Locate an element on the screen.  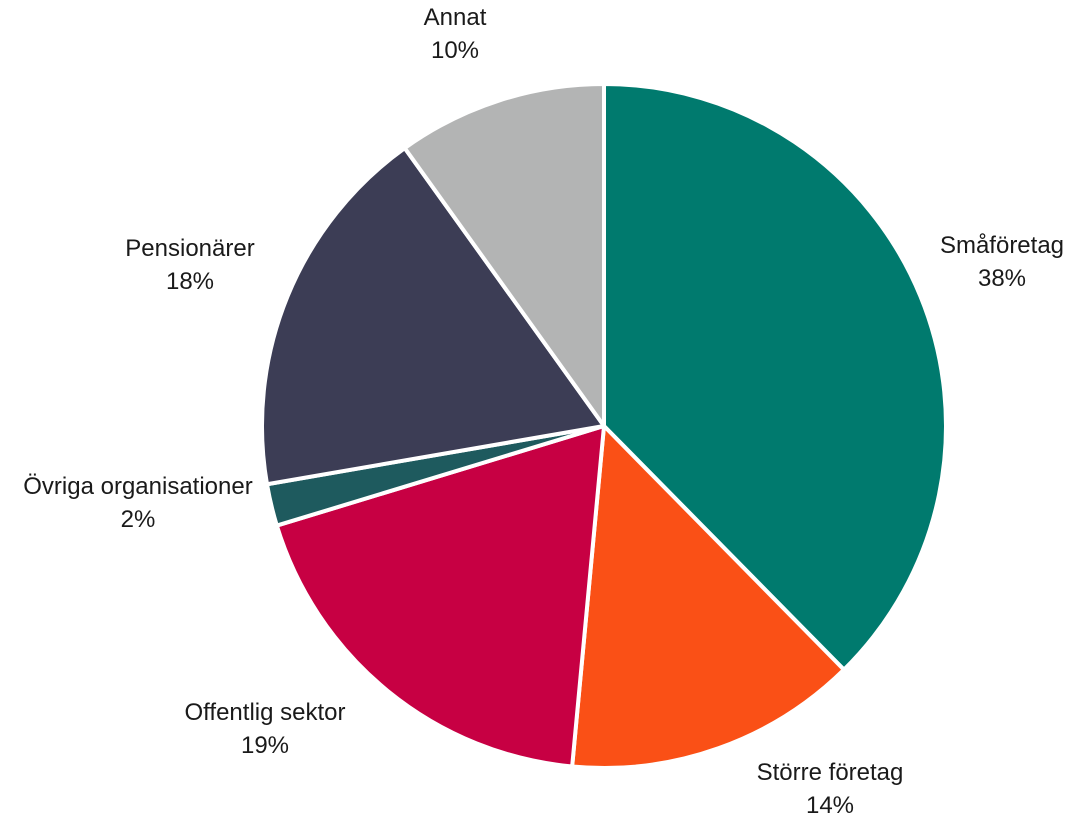
slice-label-storre-foretag: Större företag is located at coordinates (830, 772).